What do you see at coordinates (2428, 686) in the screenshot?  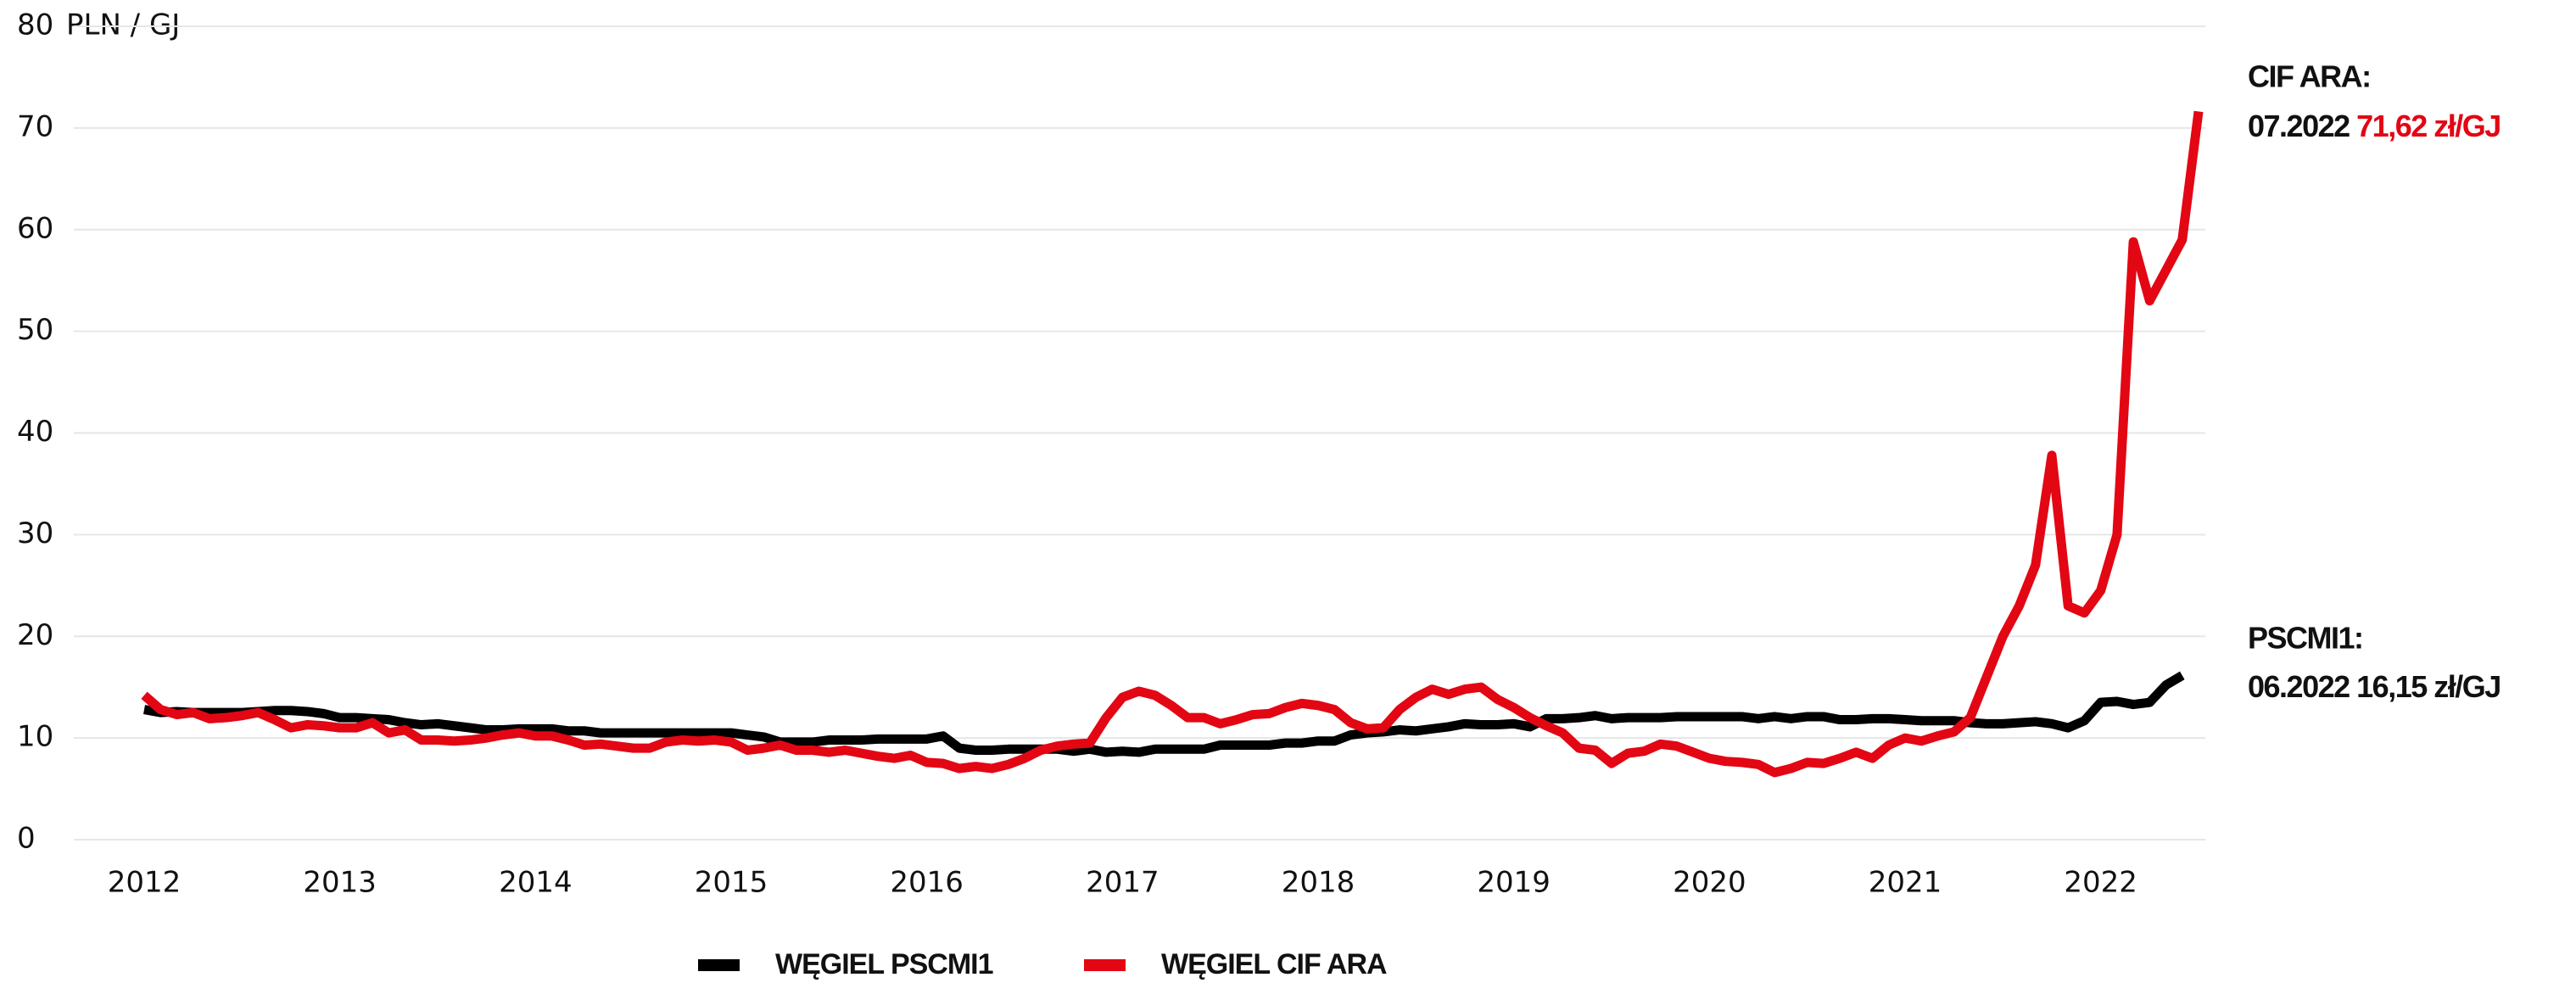 I see `annotation-value: 16,15 zł/GJ` at bounding box center [2428, 686].